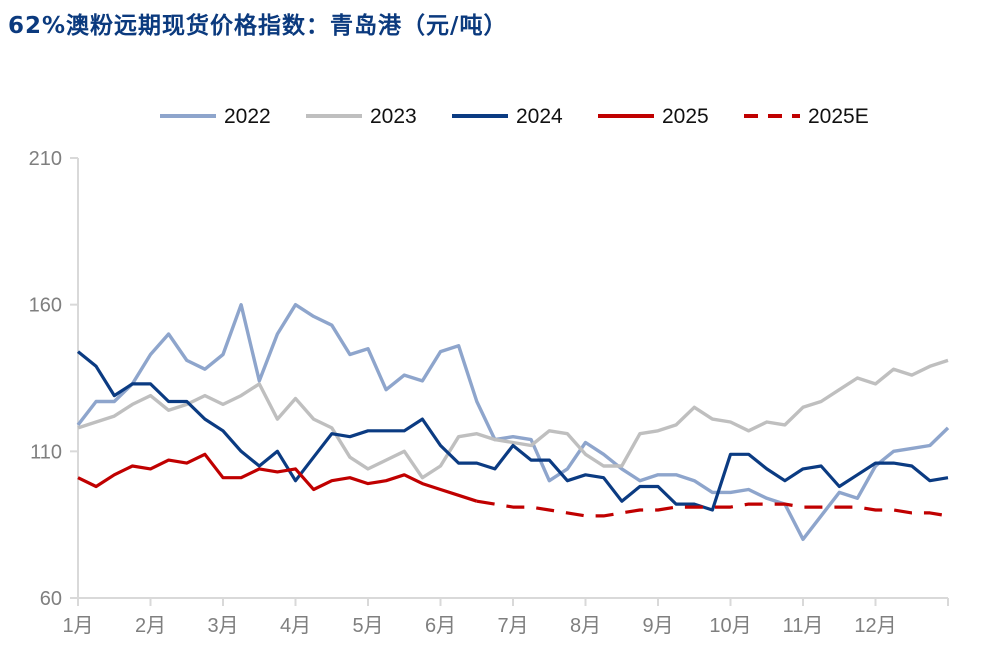  Describe the element at coordinates (507, 116) in the screenshot. I see `legend-item-2024: 2024` at that location.